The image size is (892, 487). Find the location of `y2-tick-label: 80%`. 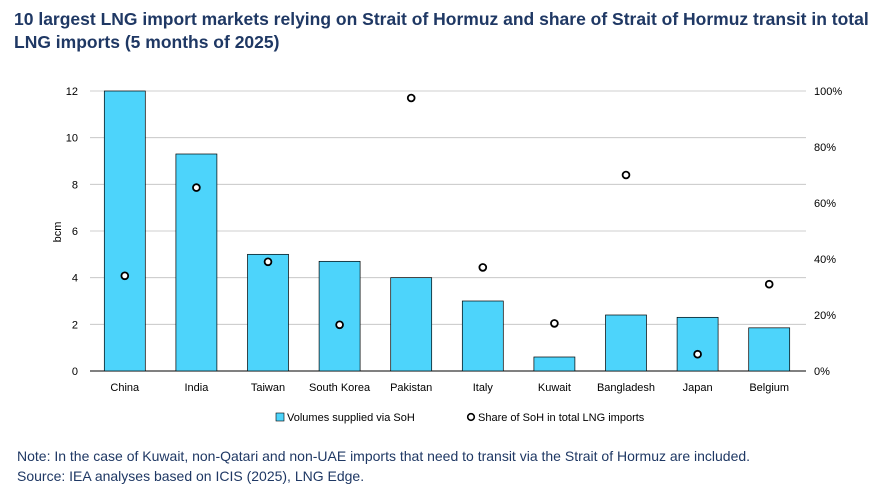

y2-tick-label: 80% is located at coordinates (825, 148).